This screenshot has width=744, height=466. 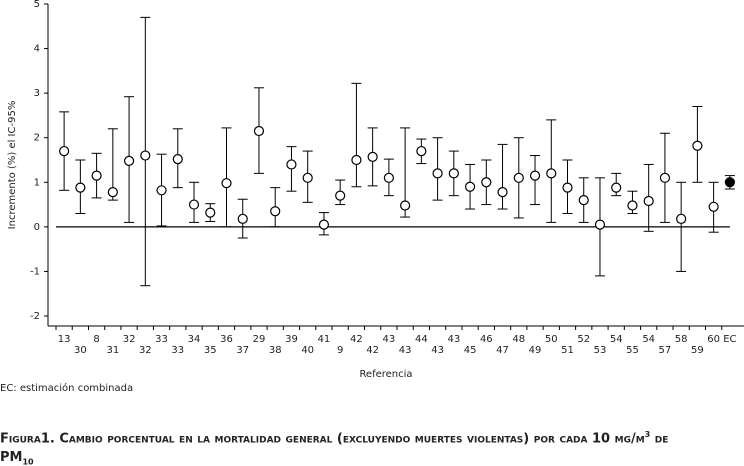 What do you see at coordinates (35, 316) in the screenshot?
I see `y-tick-label: -2` at bounding box center [35, 316].